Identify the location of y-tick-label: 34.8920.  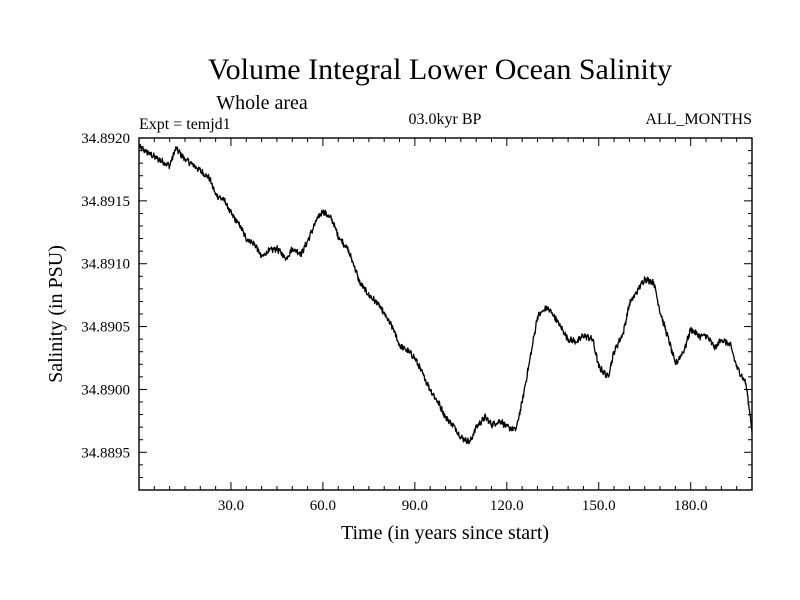
(105, 139).